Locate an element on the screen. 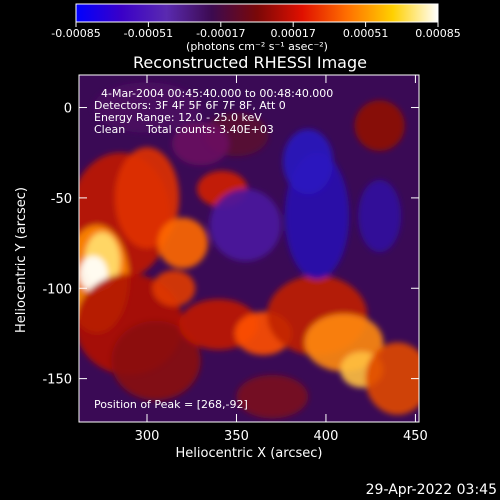 Image resolution: width=500 pixels, height=500 pixels. y-tick-label: -50 is located at coordinates (61, 199).